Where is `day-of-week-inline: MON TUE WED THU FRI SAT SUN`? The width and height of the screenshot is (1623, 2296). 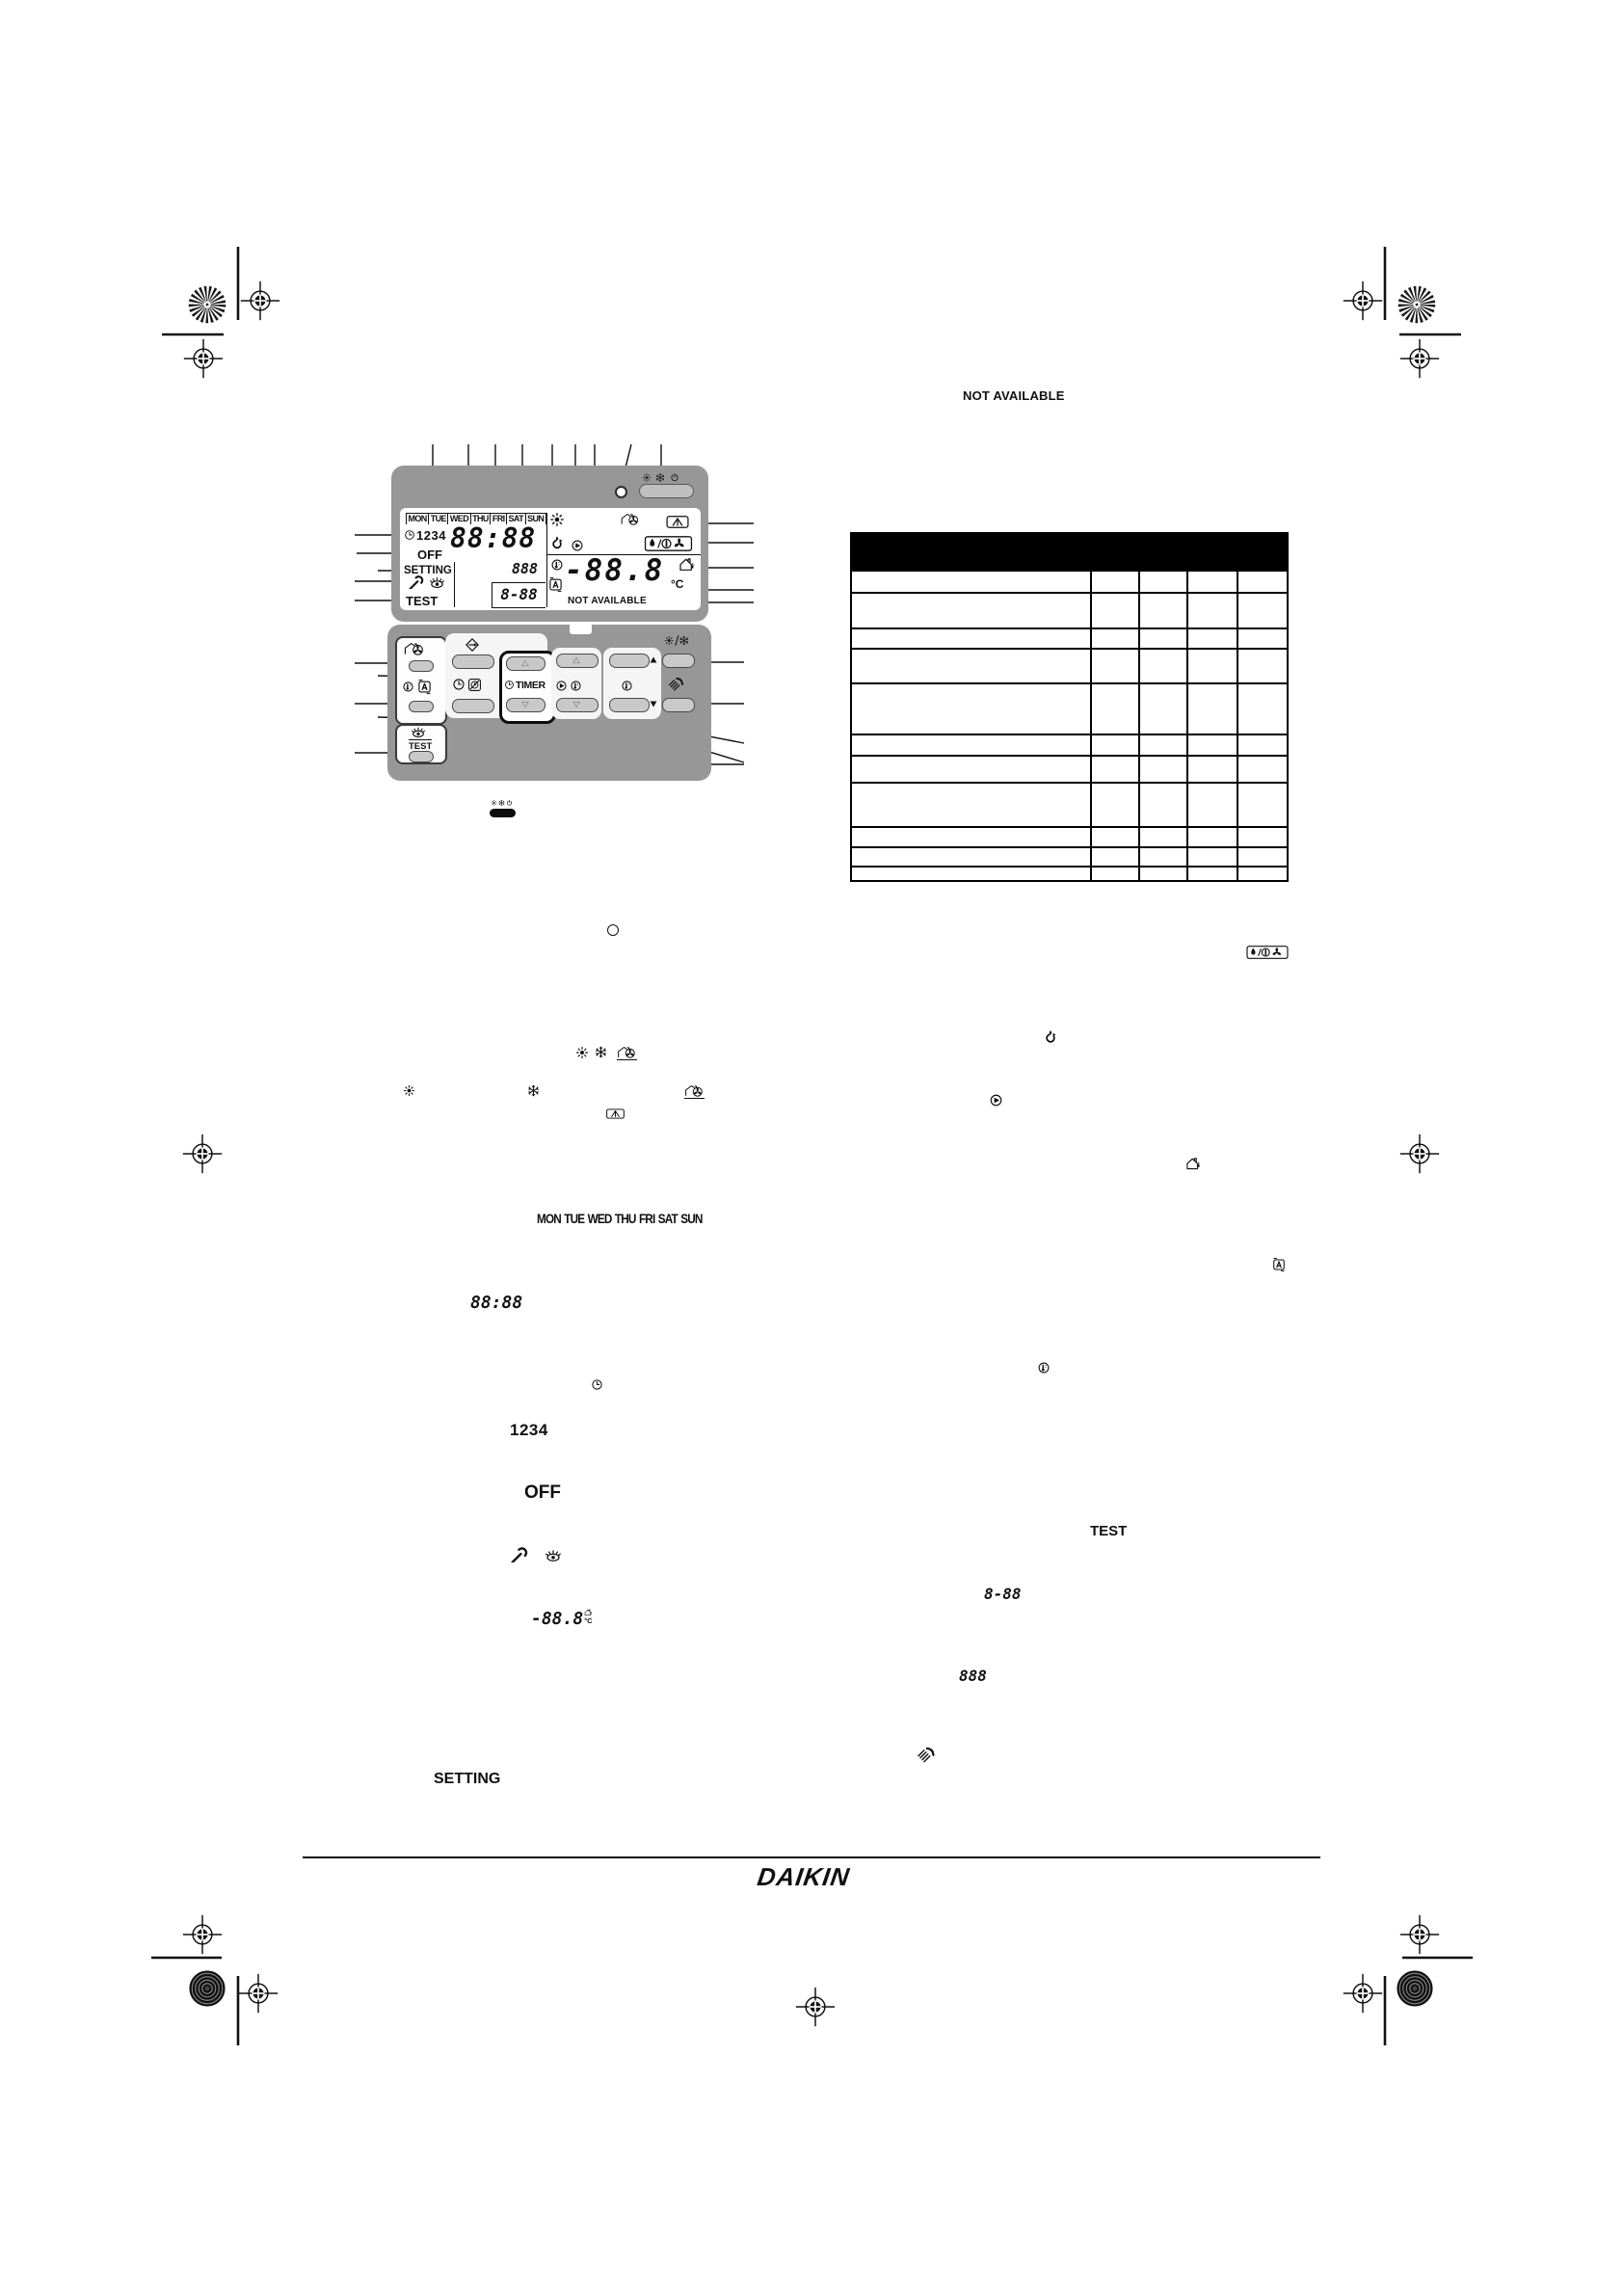
day-of-week-inline: MON TUE WED THU FRI SAT SUN is located at coordinates (620, 1218).